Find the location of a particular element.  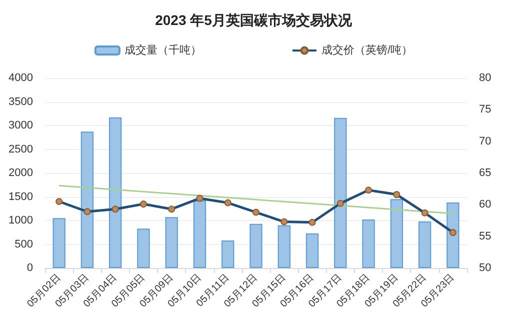

y-tick-label: 1500 is located at coordinates (20, 196).